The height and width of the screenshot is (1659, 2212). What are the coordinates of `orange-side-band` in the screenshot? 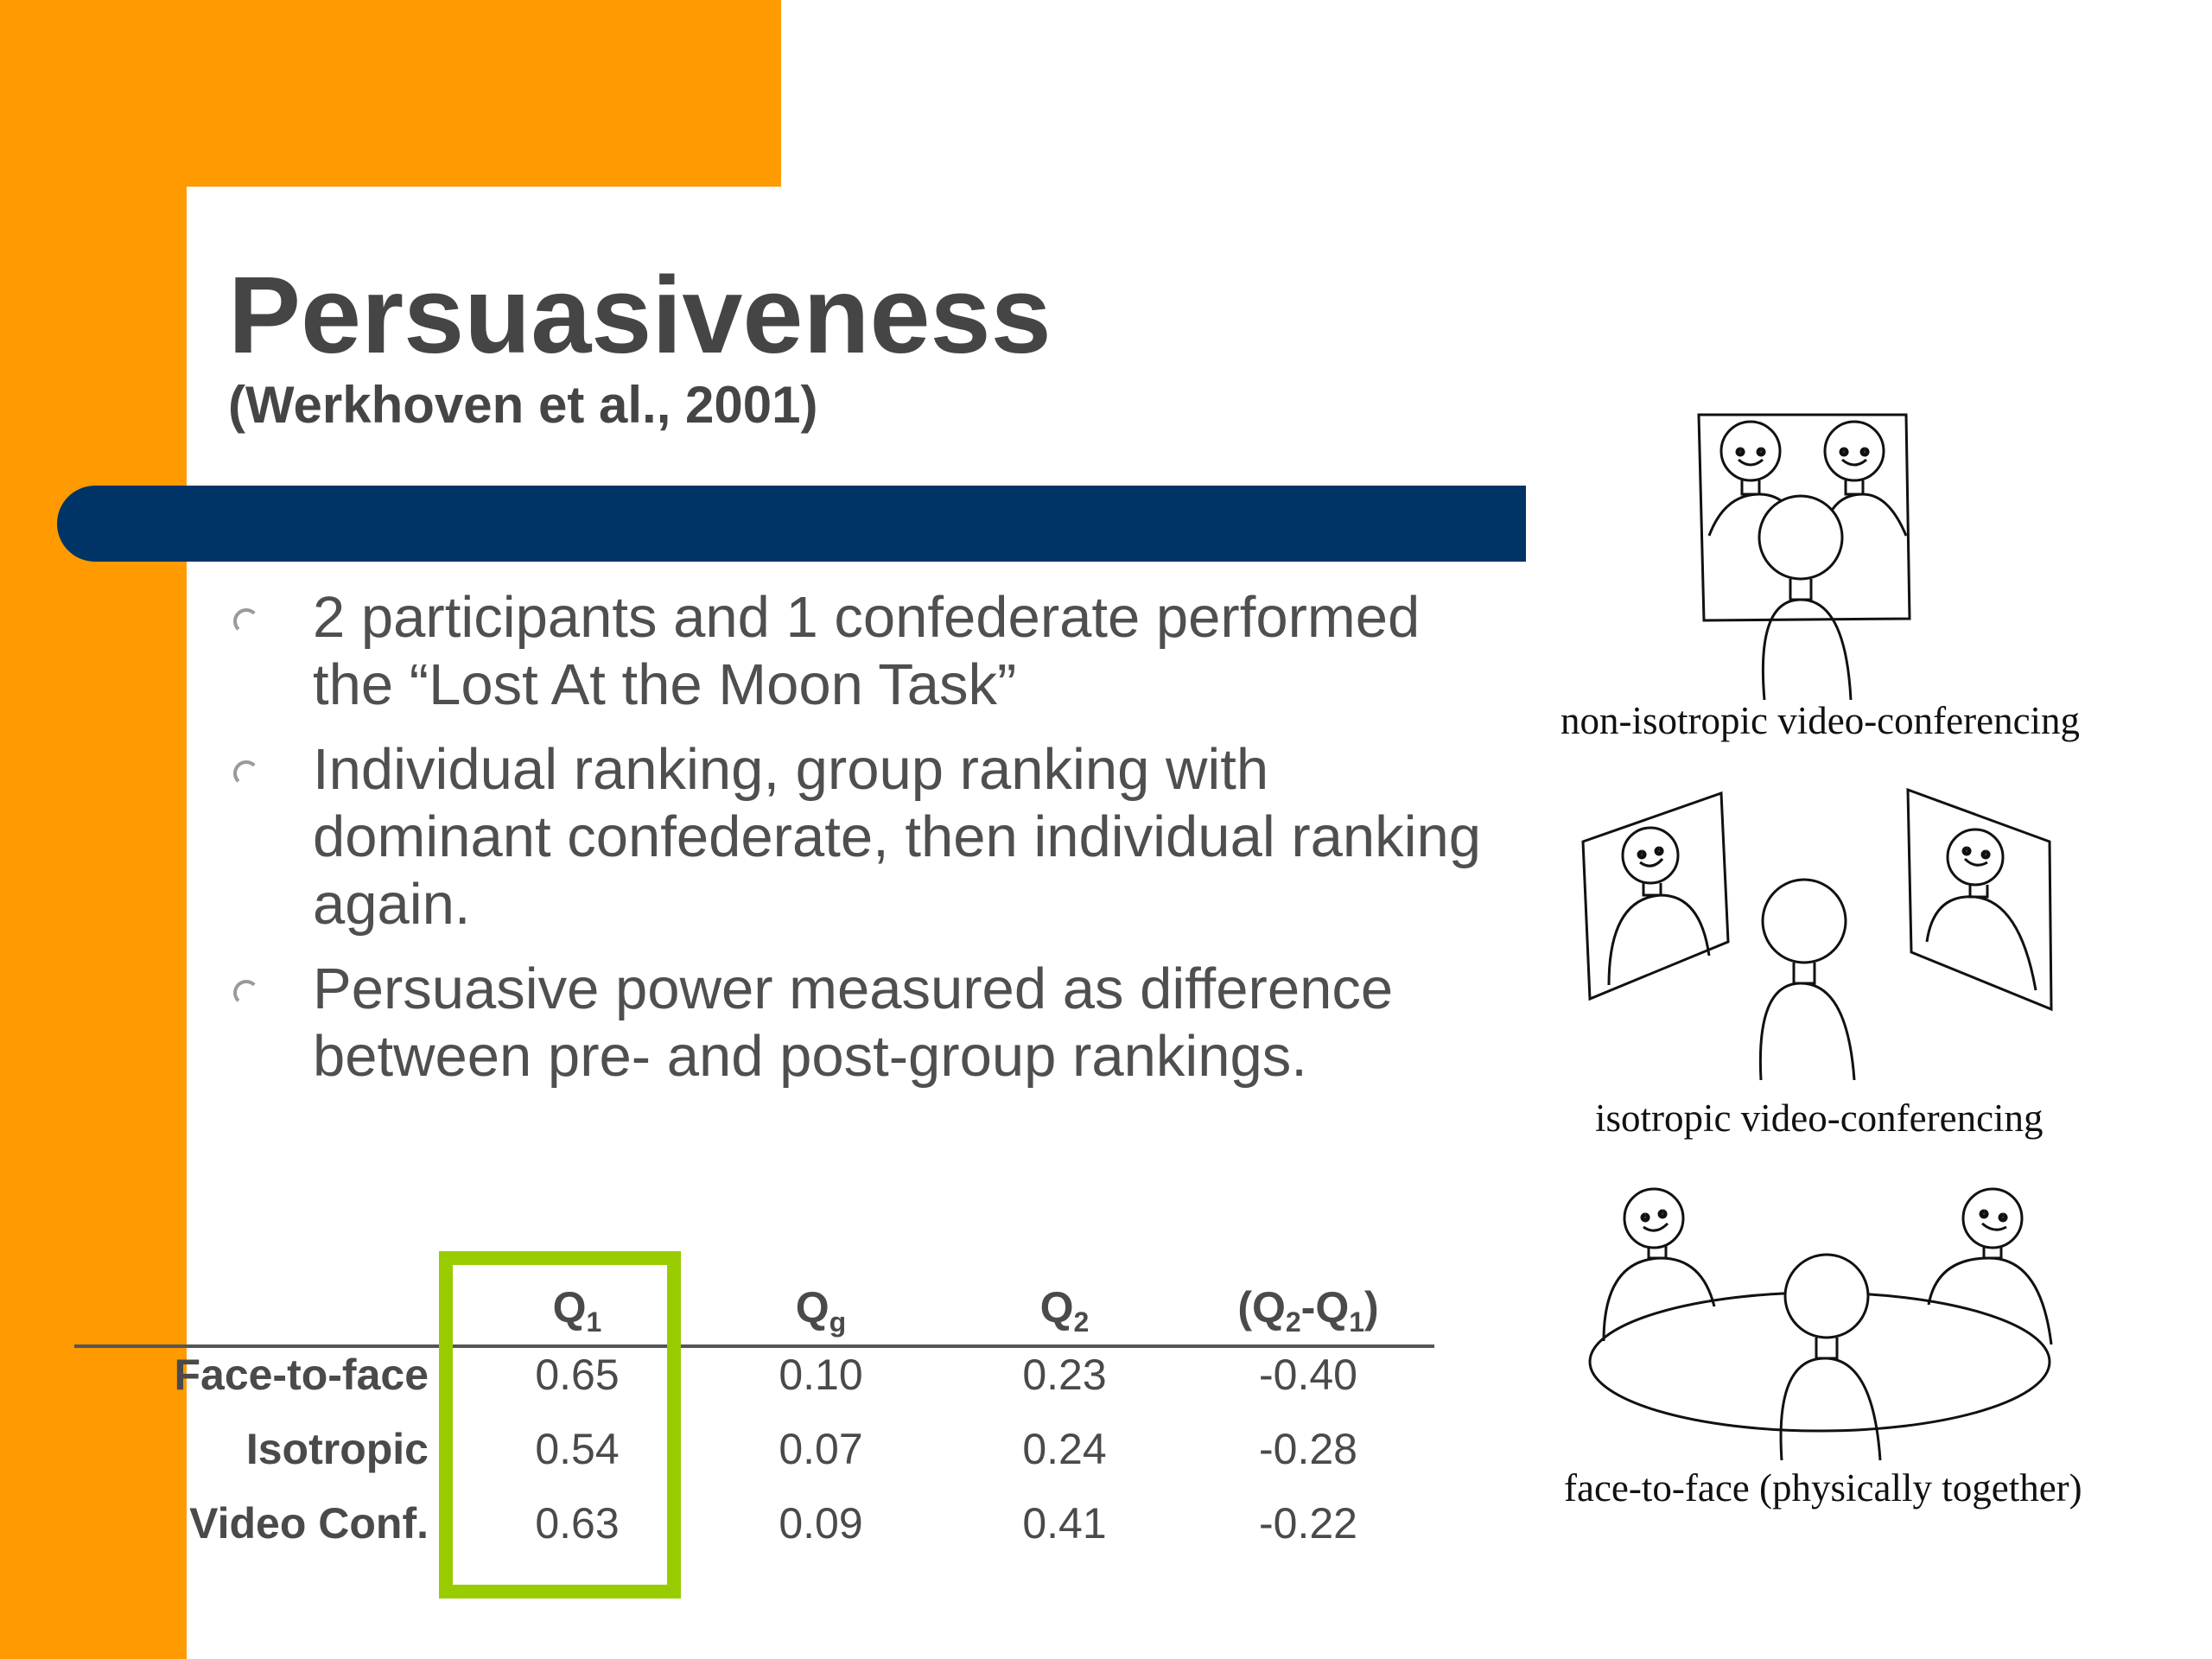 It's located at (93, 829).